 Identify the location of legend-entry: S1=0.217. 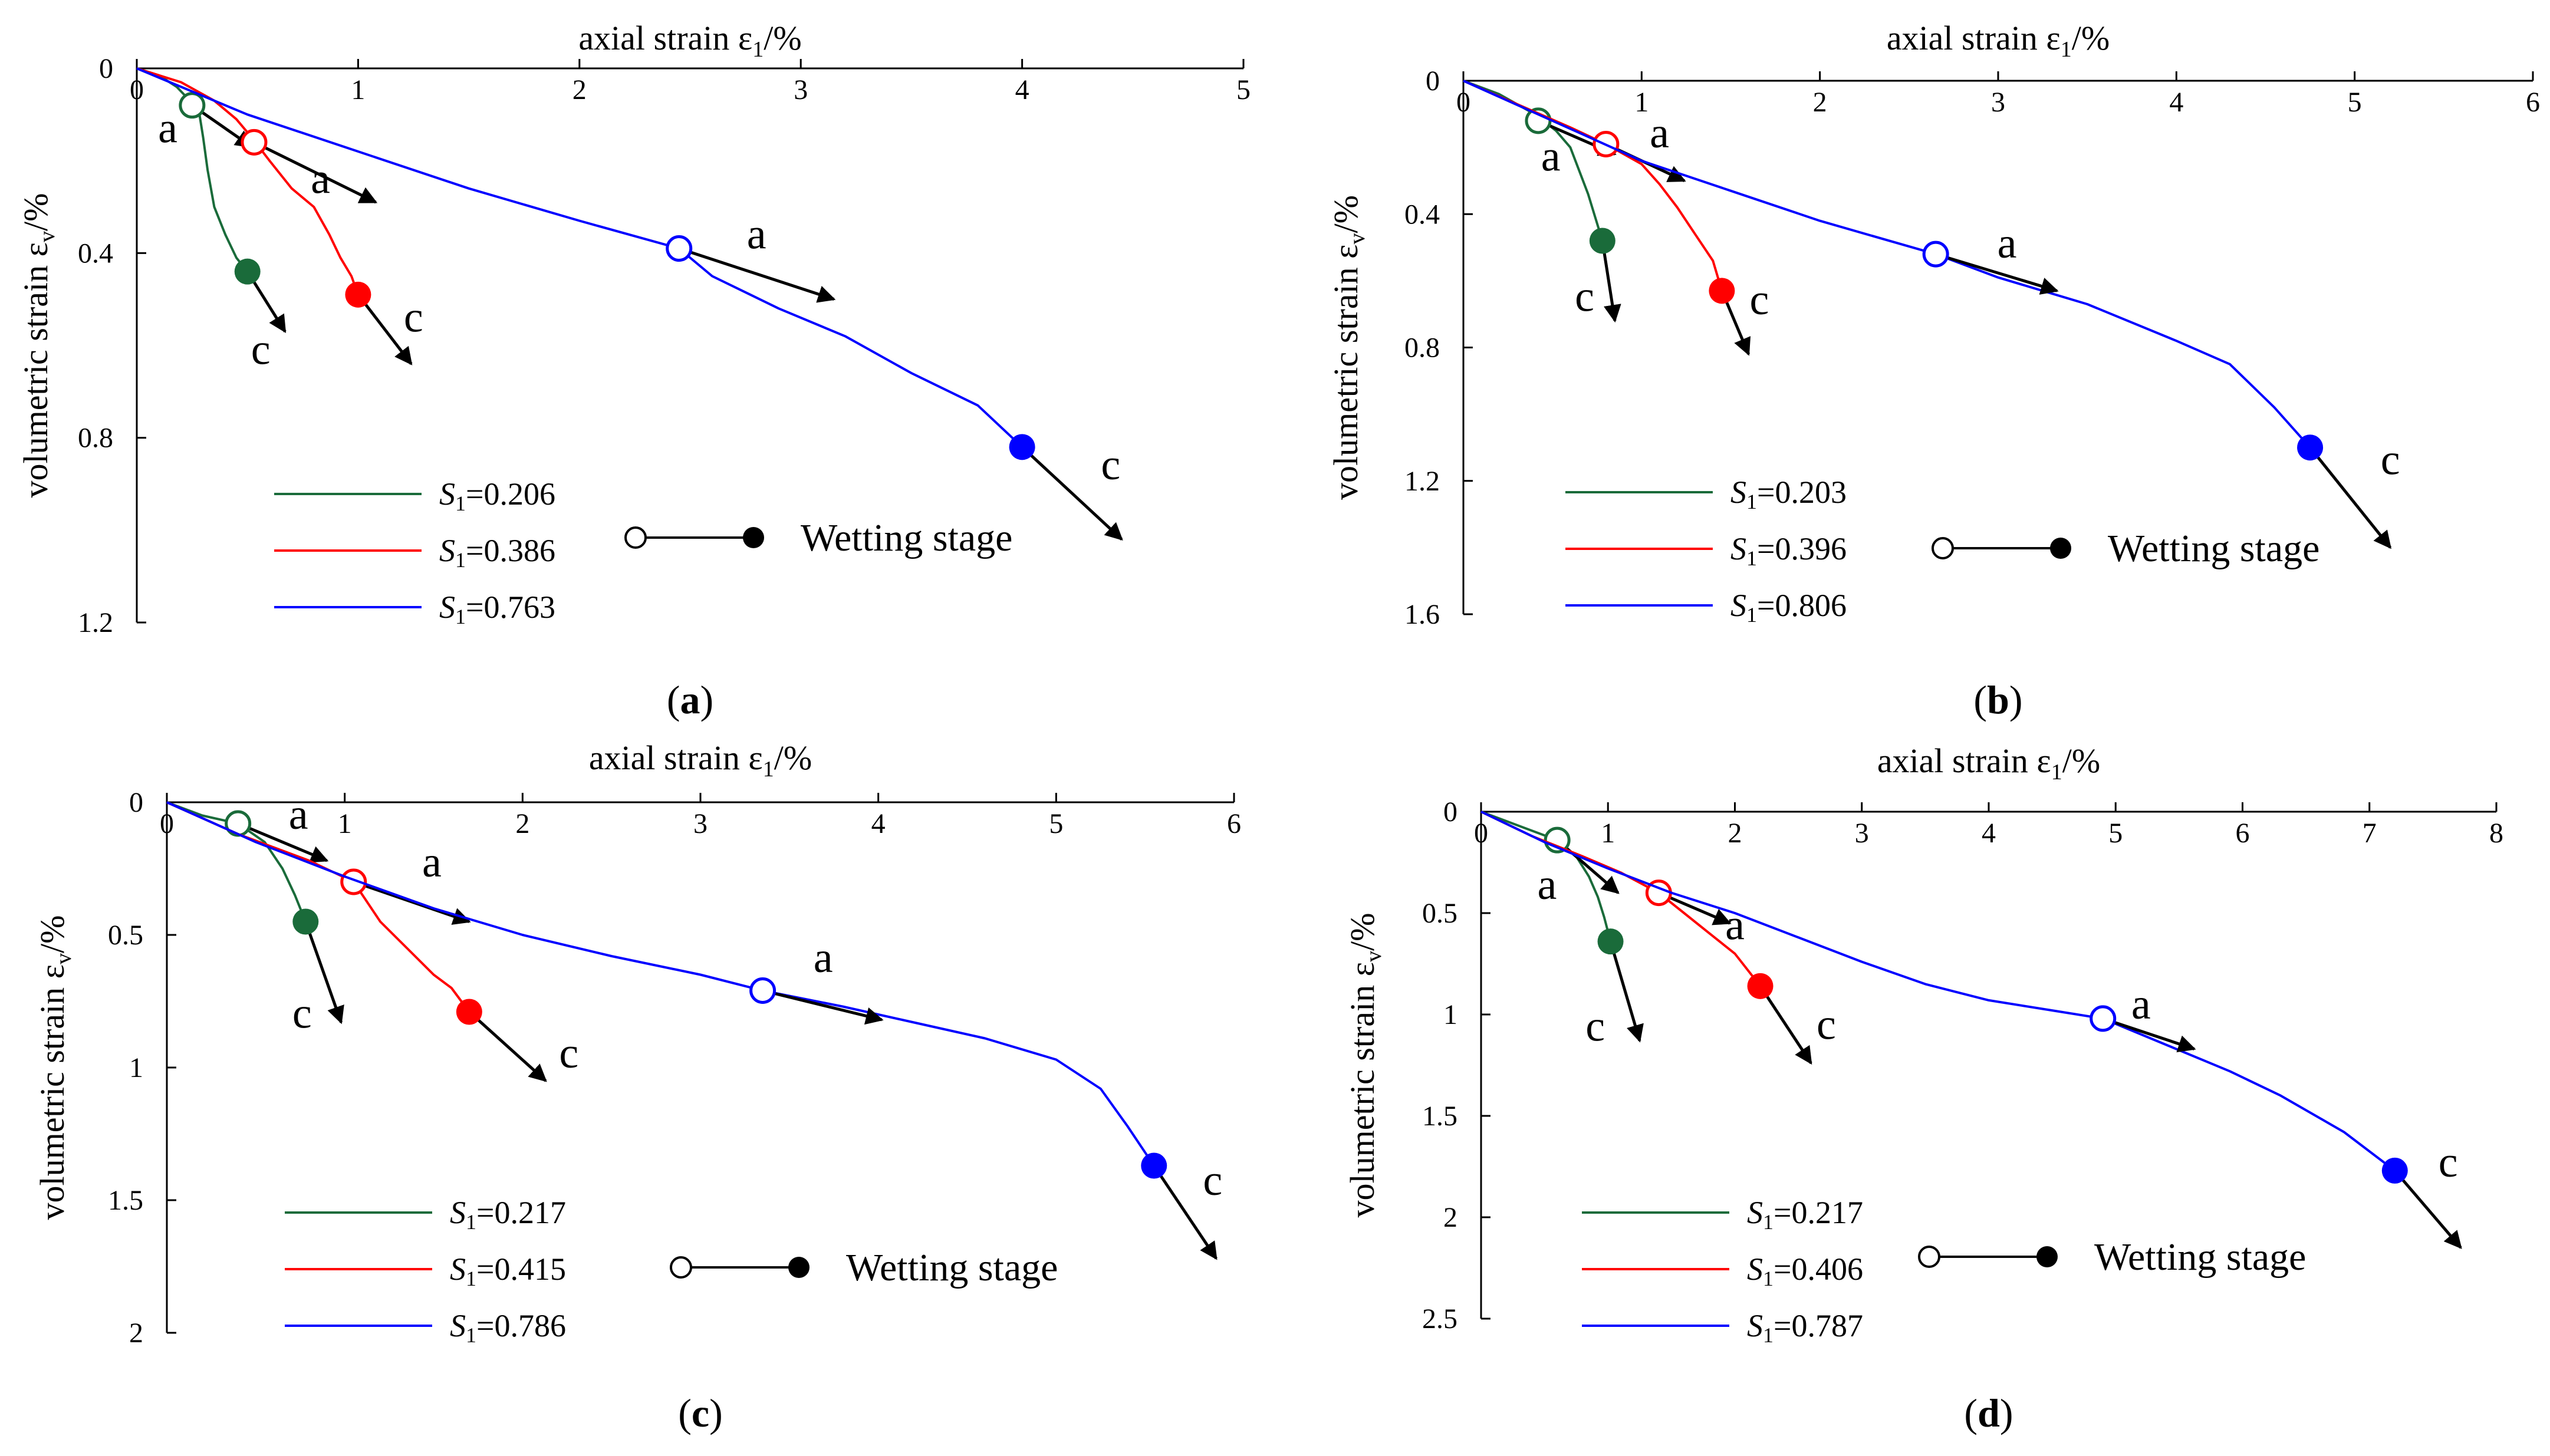
(1805, 1214).